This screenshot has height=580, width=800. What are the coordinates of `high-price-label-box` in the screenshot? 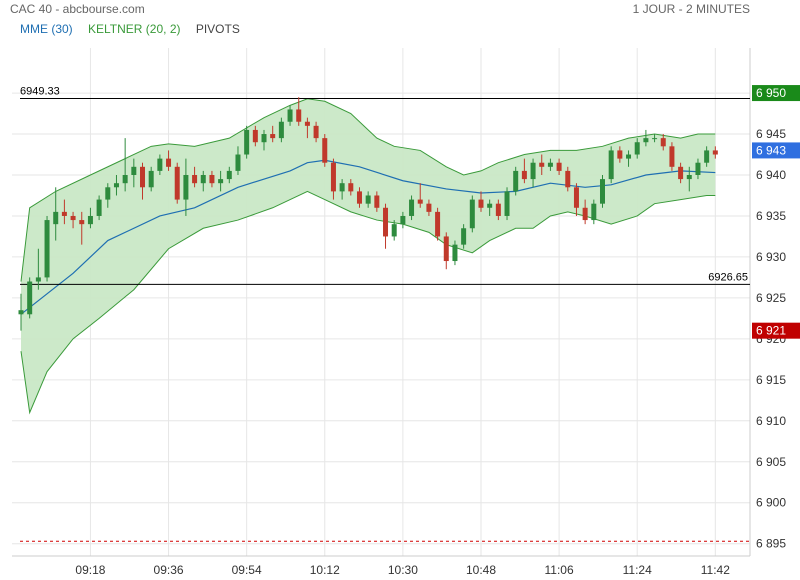 It's located at (776, 93).